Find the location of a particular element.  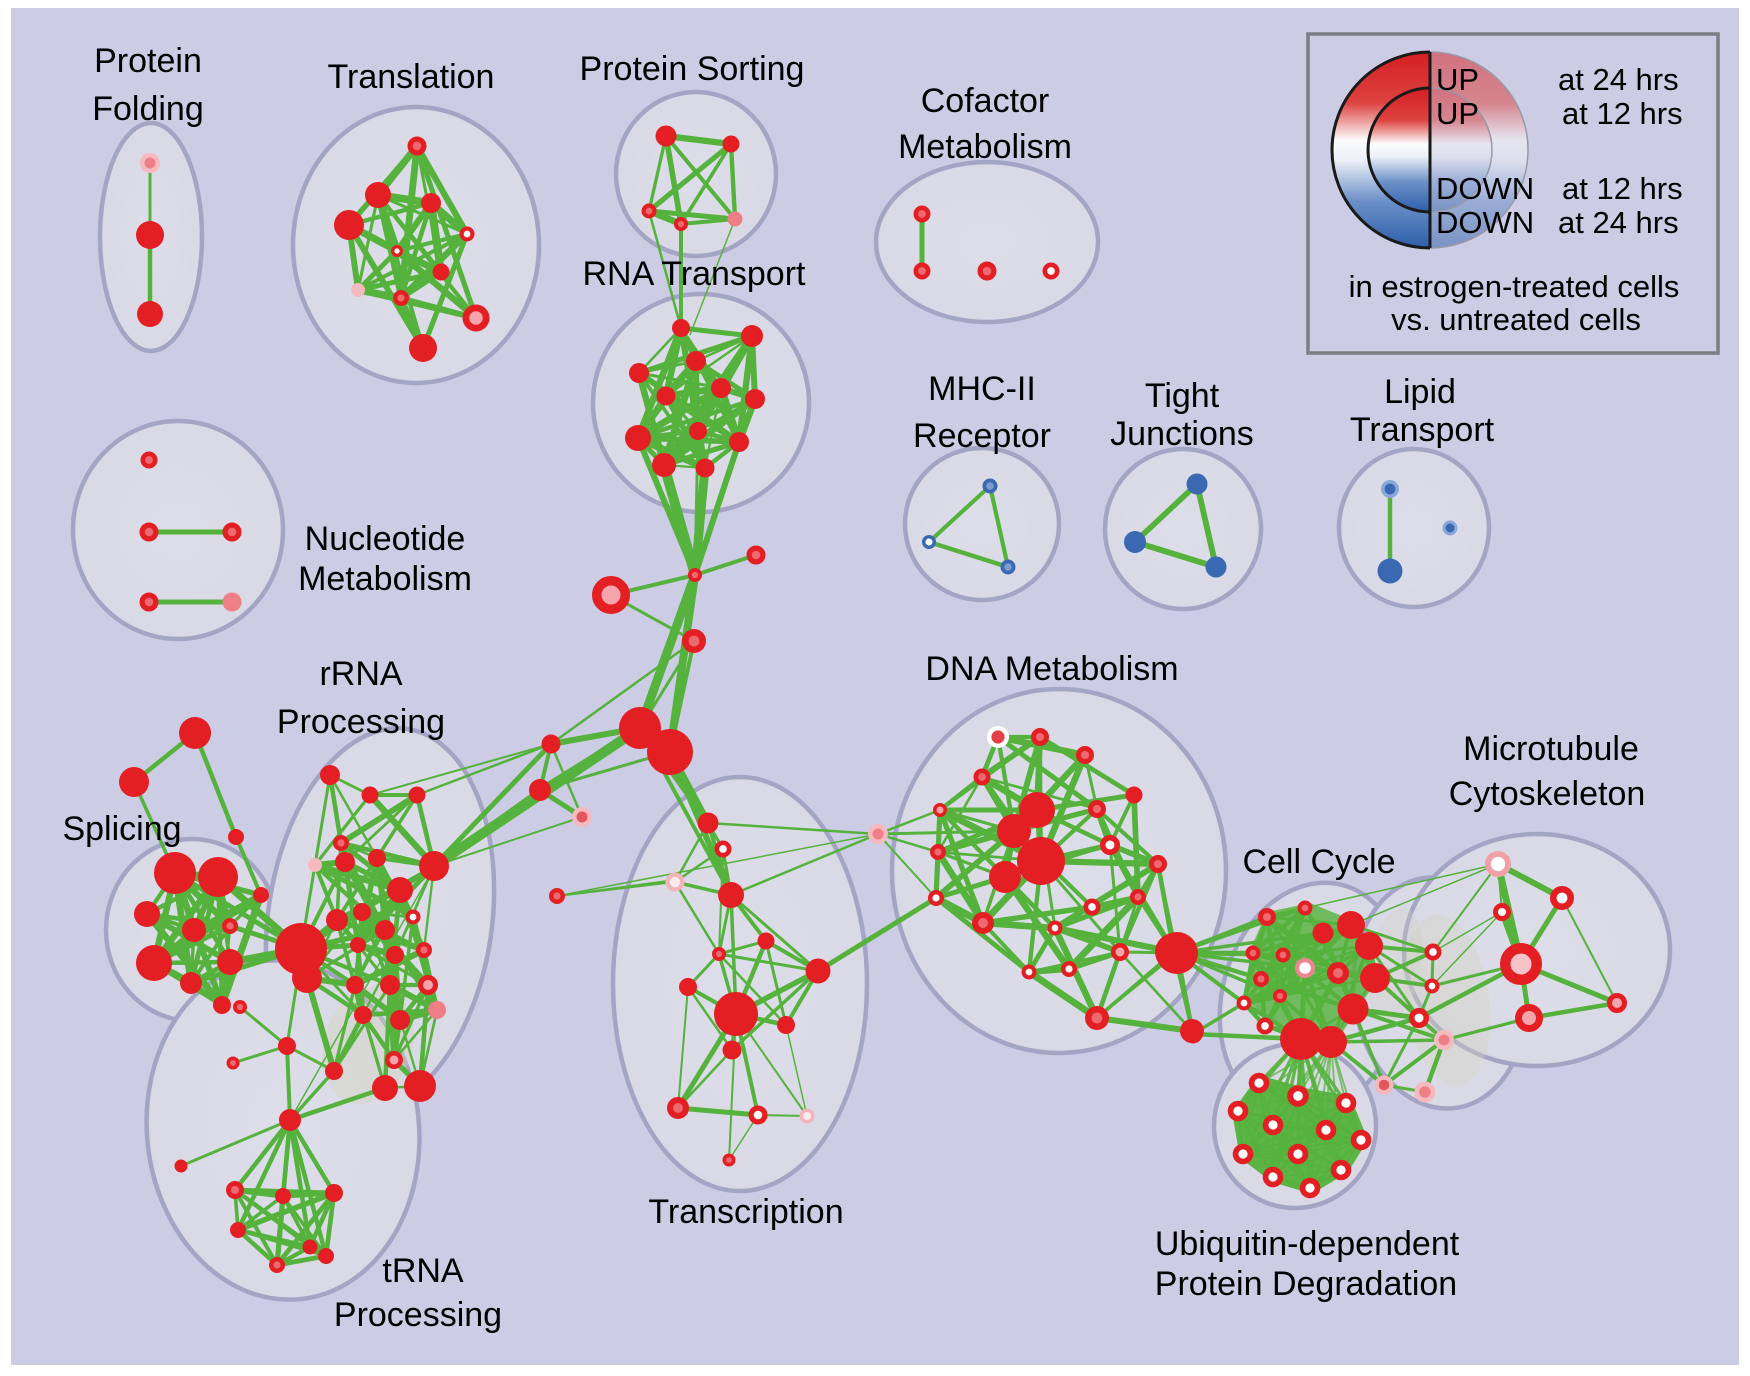

svg-text: Transport is located at coordinates (1422, 430).